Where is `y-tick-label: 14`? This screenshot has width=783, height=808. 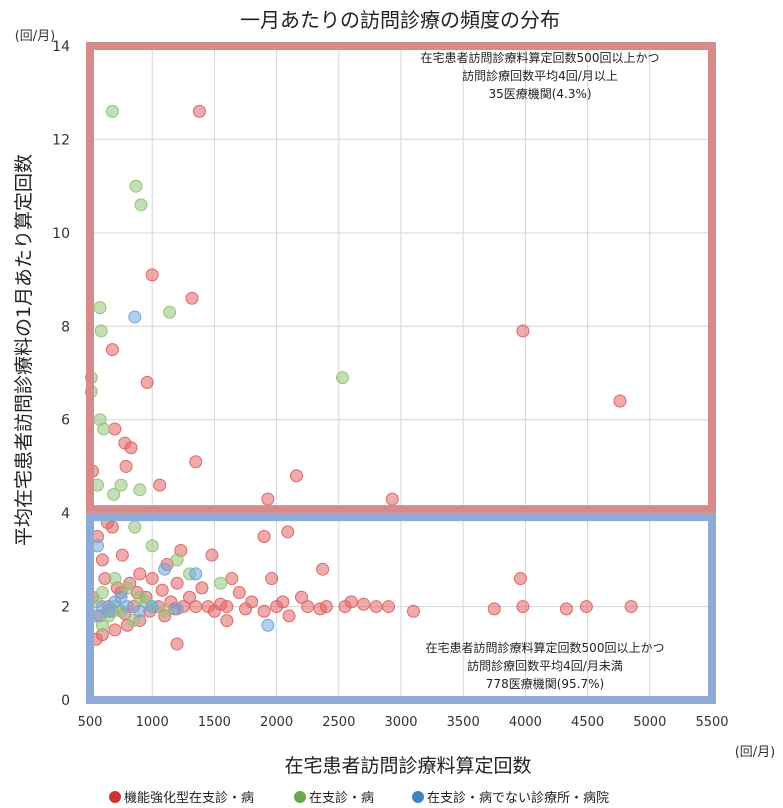 y-tick-label: 14 is located at coordinates (61, 47).